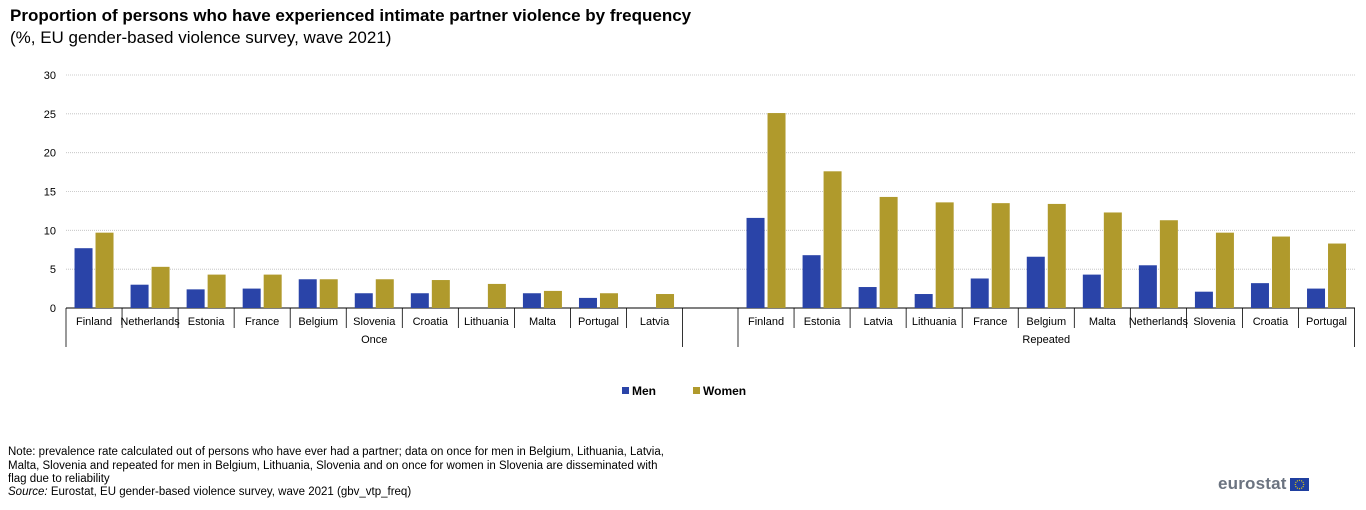 The height and width of the screenshot is (510, 1366). What do you see at coordinates (644, 391) in the screenshot?
I see `legend-label: Men` at bounding box center [644, 391].